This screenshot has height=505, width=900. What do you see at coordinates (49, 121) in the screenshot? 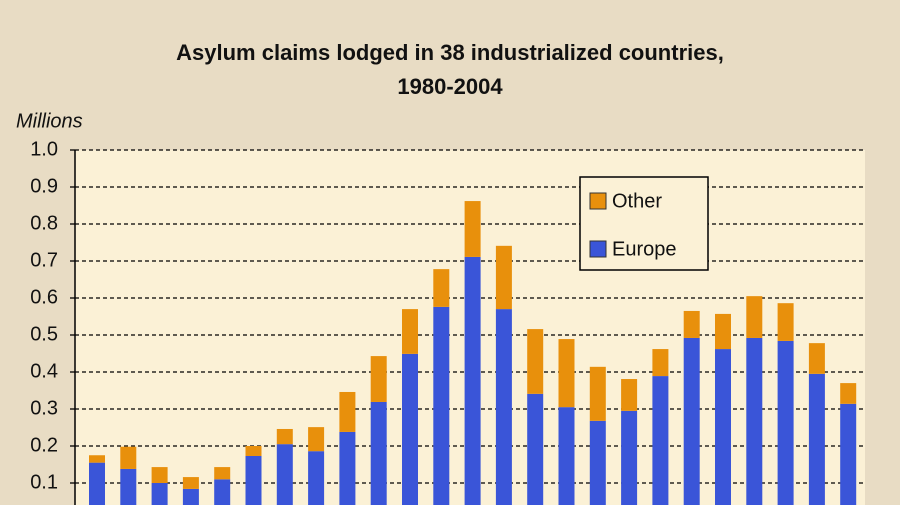
I see `y-axis-label: Millions` at bounding box center [49, 121].